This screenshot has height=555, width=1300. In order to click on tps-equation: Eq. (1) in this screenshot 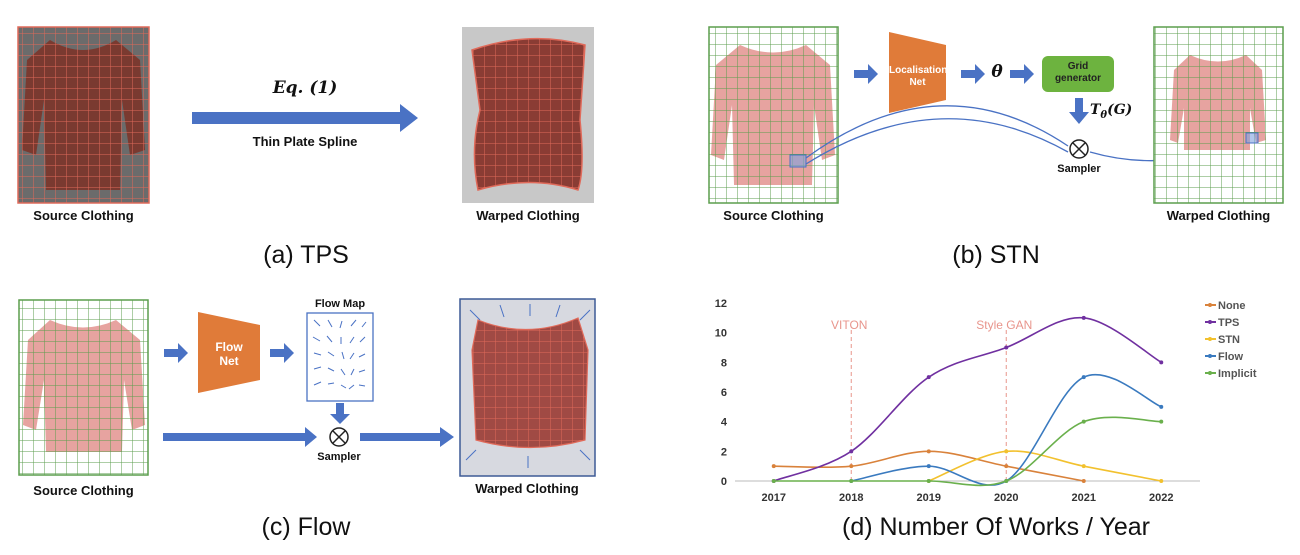, I will do `click(305, 88)`.